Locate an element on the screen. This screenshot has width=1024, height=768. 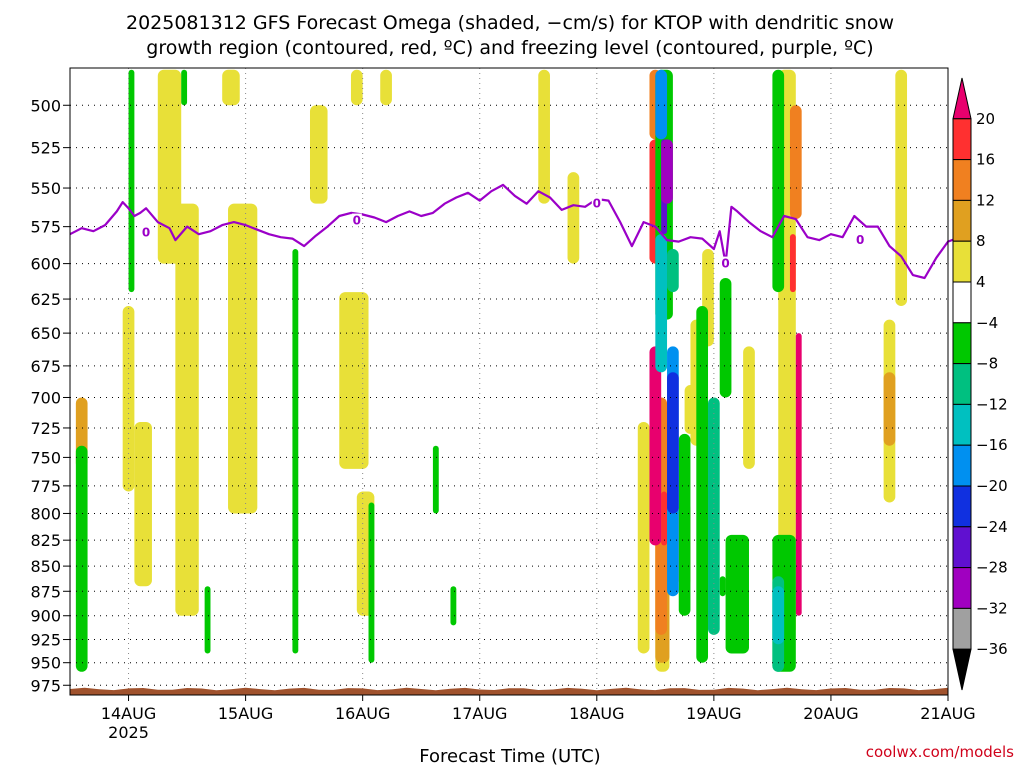
freezing-level-line is located at coordinates (515, 231).